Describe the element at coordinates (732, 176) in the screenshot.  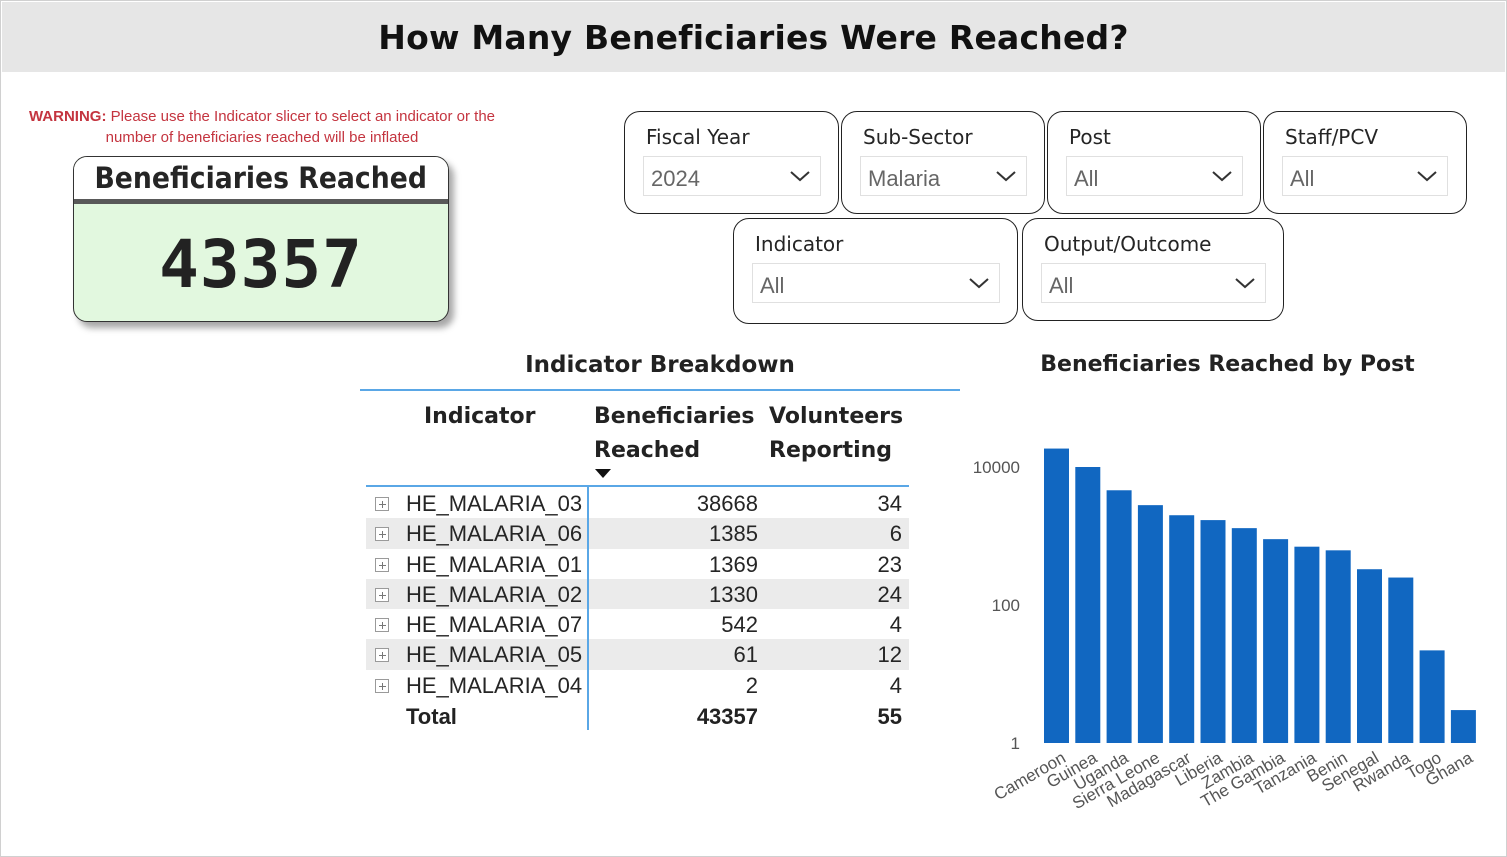
I see `fiscal-year-dropdown: 2024` at that location.